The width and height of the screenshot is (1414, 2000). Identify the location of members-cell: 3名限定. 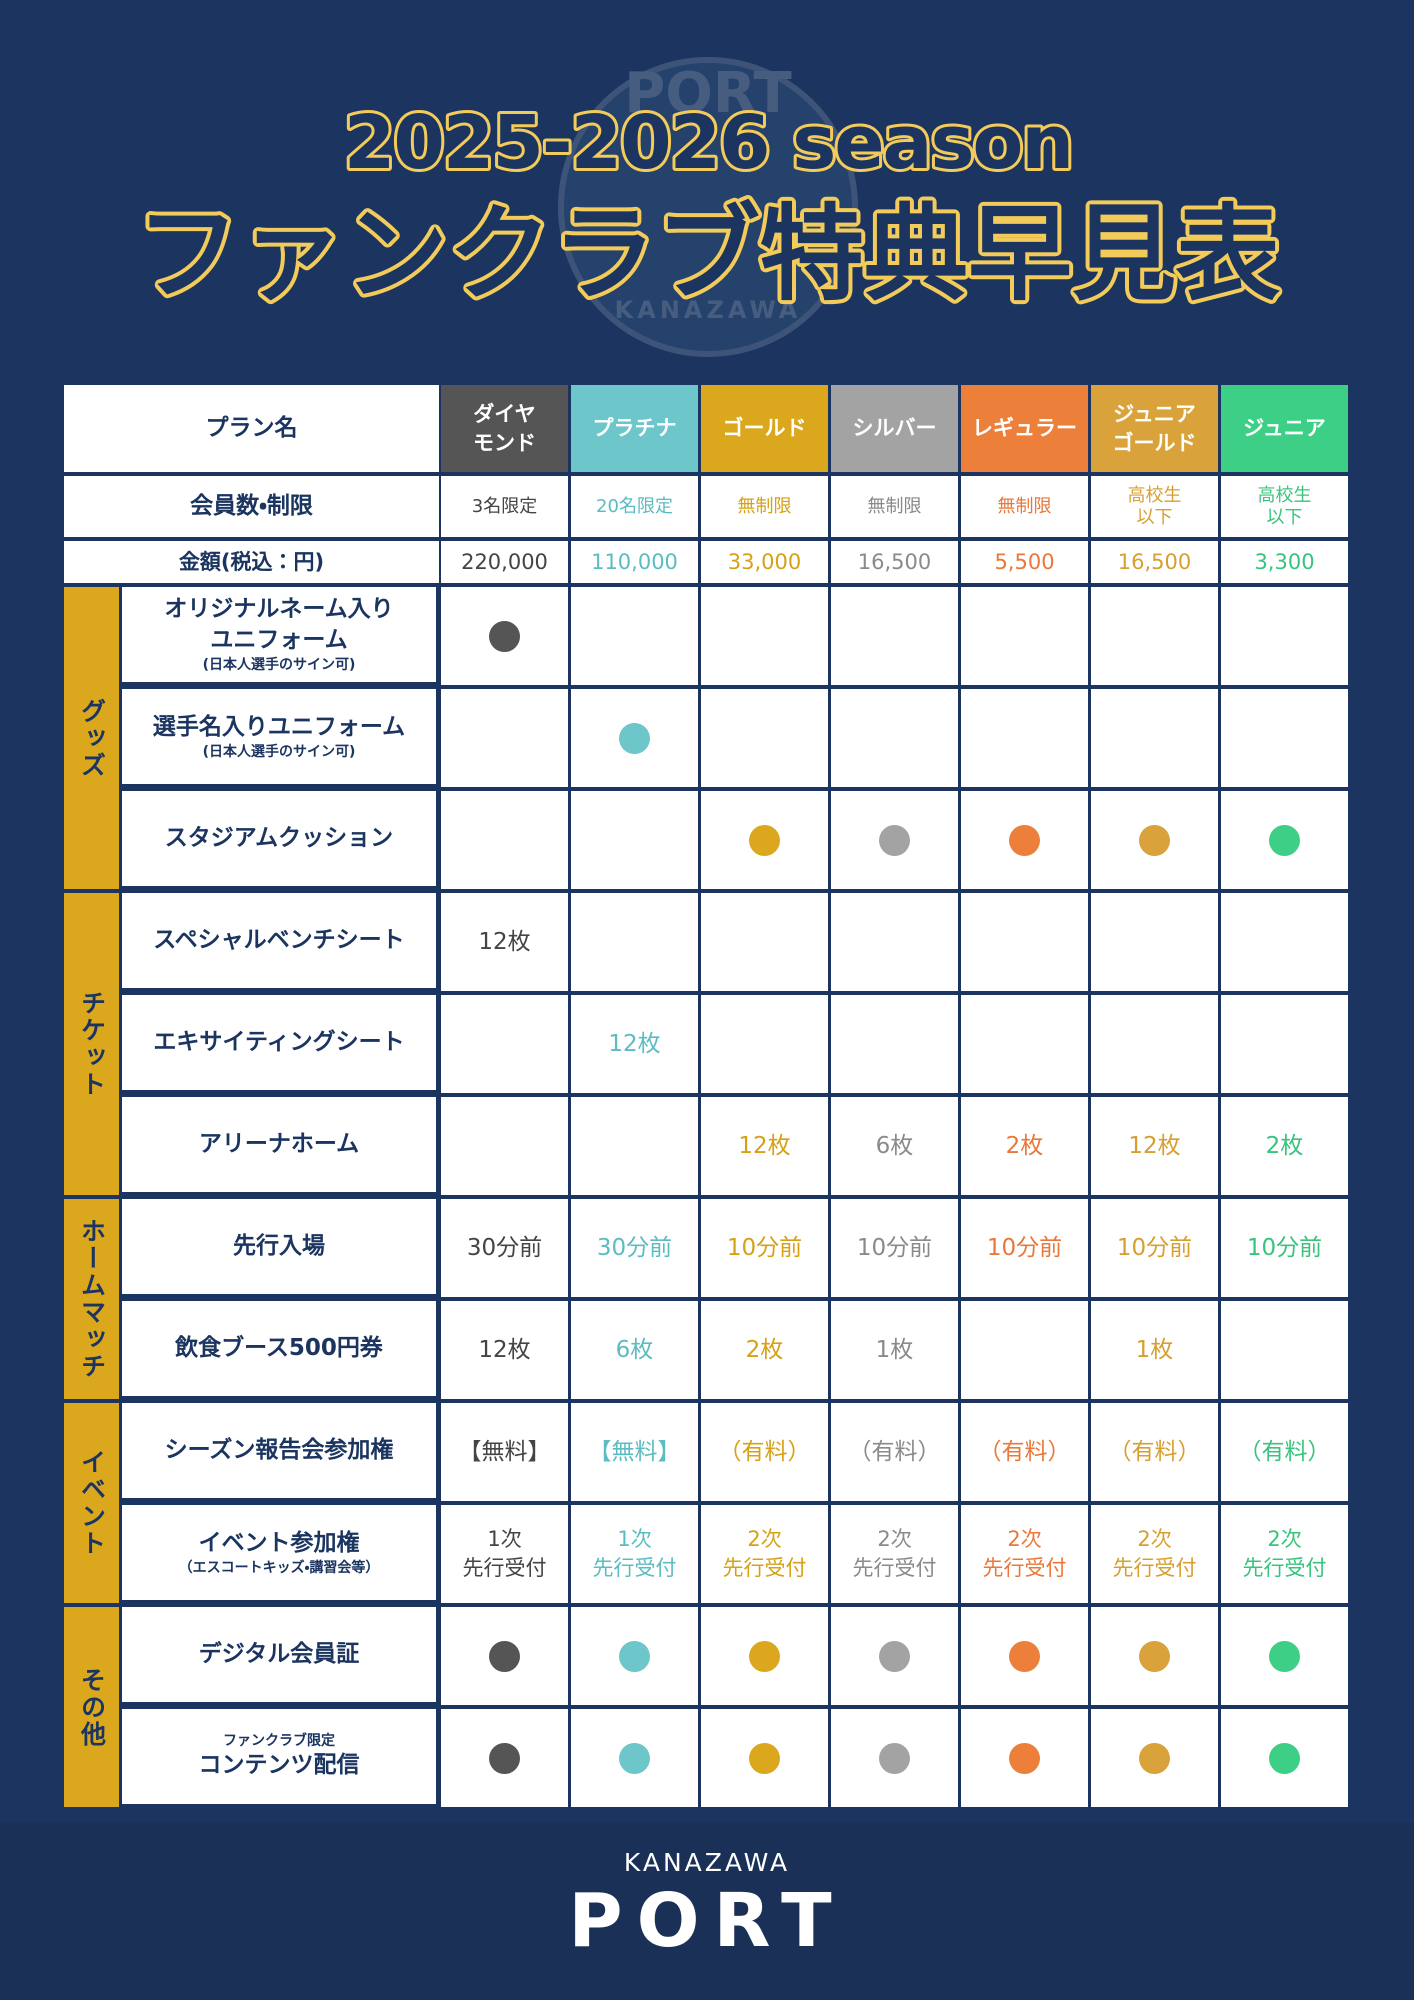
(504, 506).